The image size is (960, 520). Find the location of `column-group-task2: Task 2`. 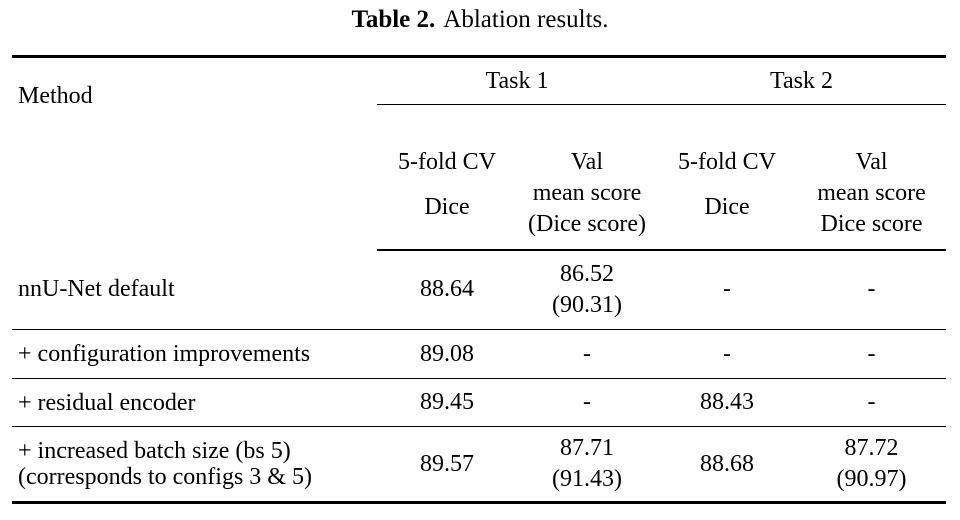

column-group-task2: Task 2 is located at coordinates (802, 80).